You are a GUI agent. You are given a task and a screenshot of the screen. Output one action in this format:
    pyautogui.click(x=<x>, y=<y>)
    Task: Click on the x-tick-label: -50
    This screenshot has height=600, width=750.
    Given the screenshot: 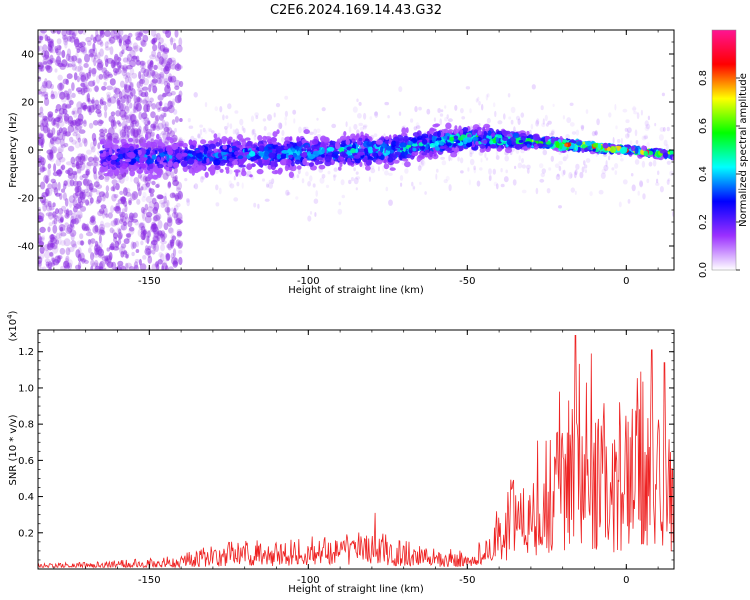 What is the action you would take?
    pyautogui.click(x=467, y=580)
    